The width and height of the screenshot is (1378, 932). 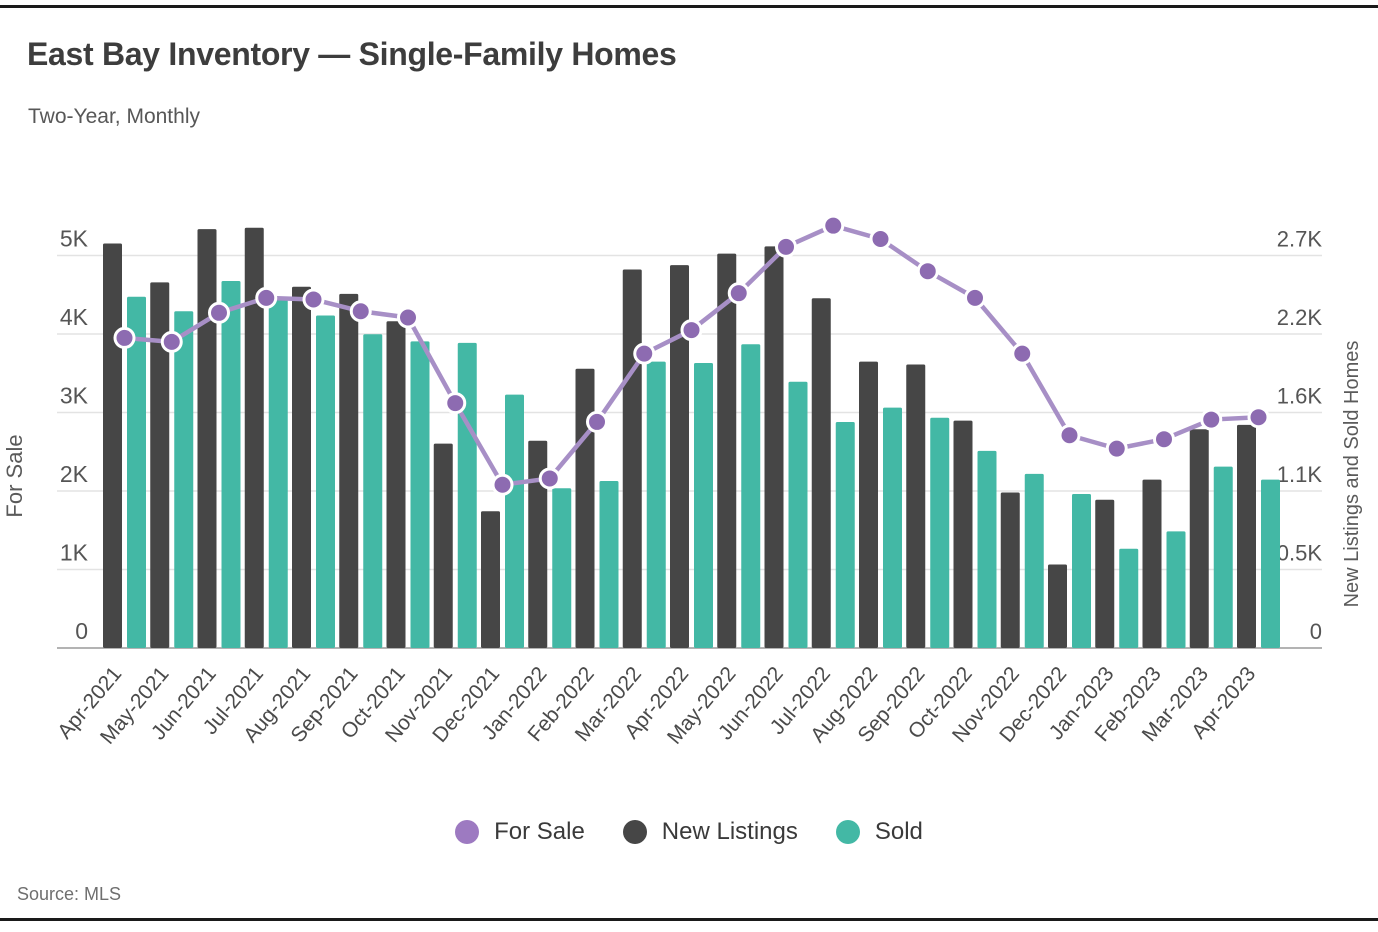 What do you see at coordinates (539, 831) in the screenshot?
I see `legend-label-for-sale: For Sale` at bounding box center [539, 831].